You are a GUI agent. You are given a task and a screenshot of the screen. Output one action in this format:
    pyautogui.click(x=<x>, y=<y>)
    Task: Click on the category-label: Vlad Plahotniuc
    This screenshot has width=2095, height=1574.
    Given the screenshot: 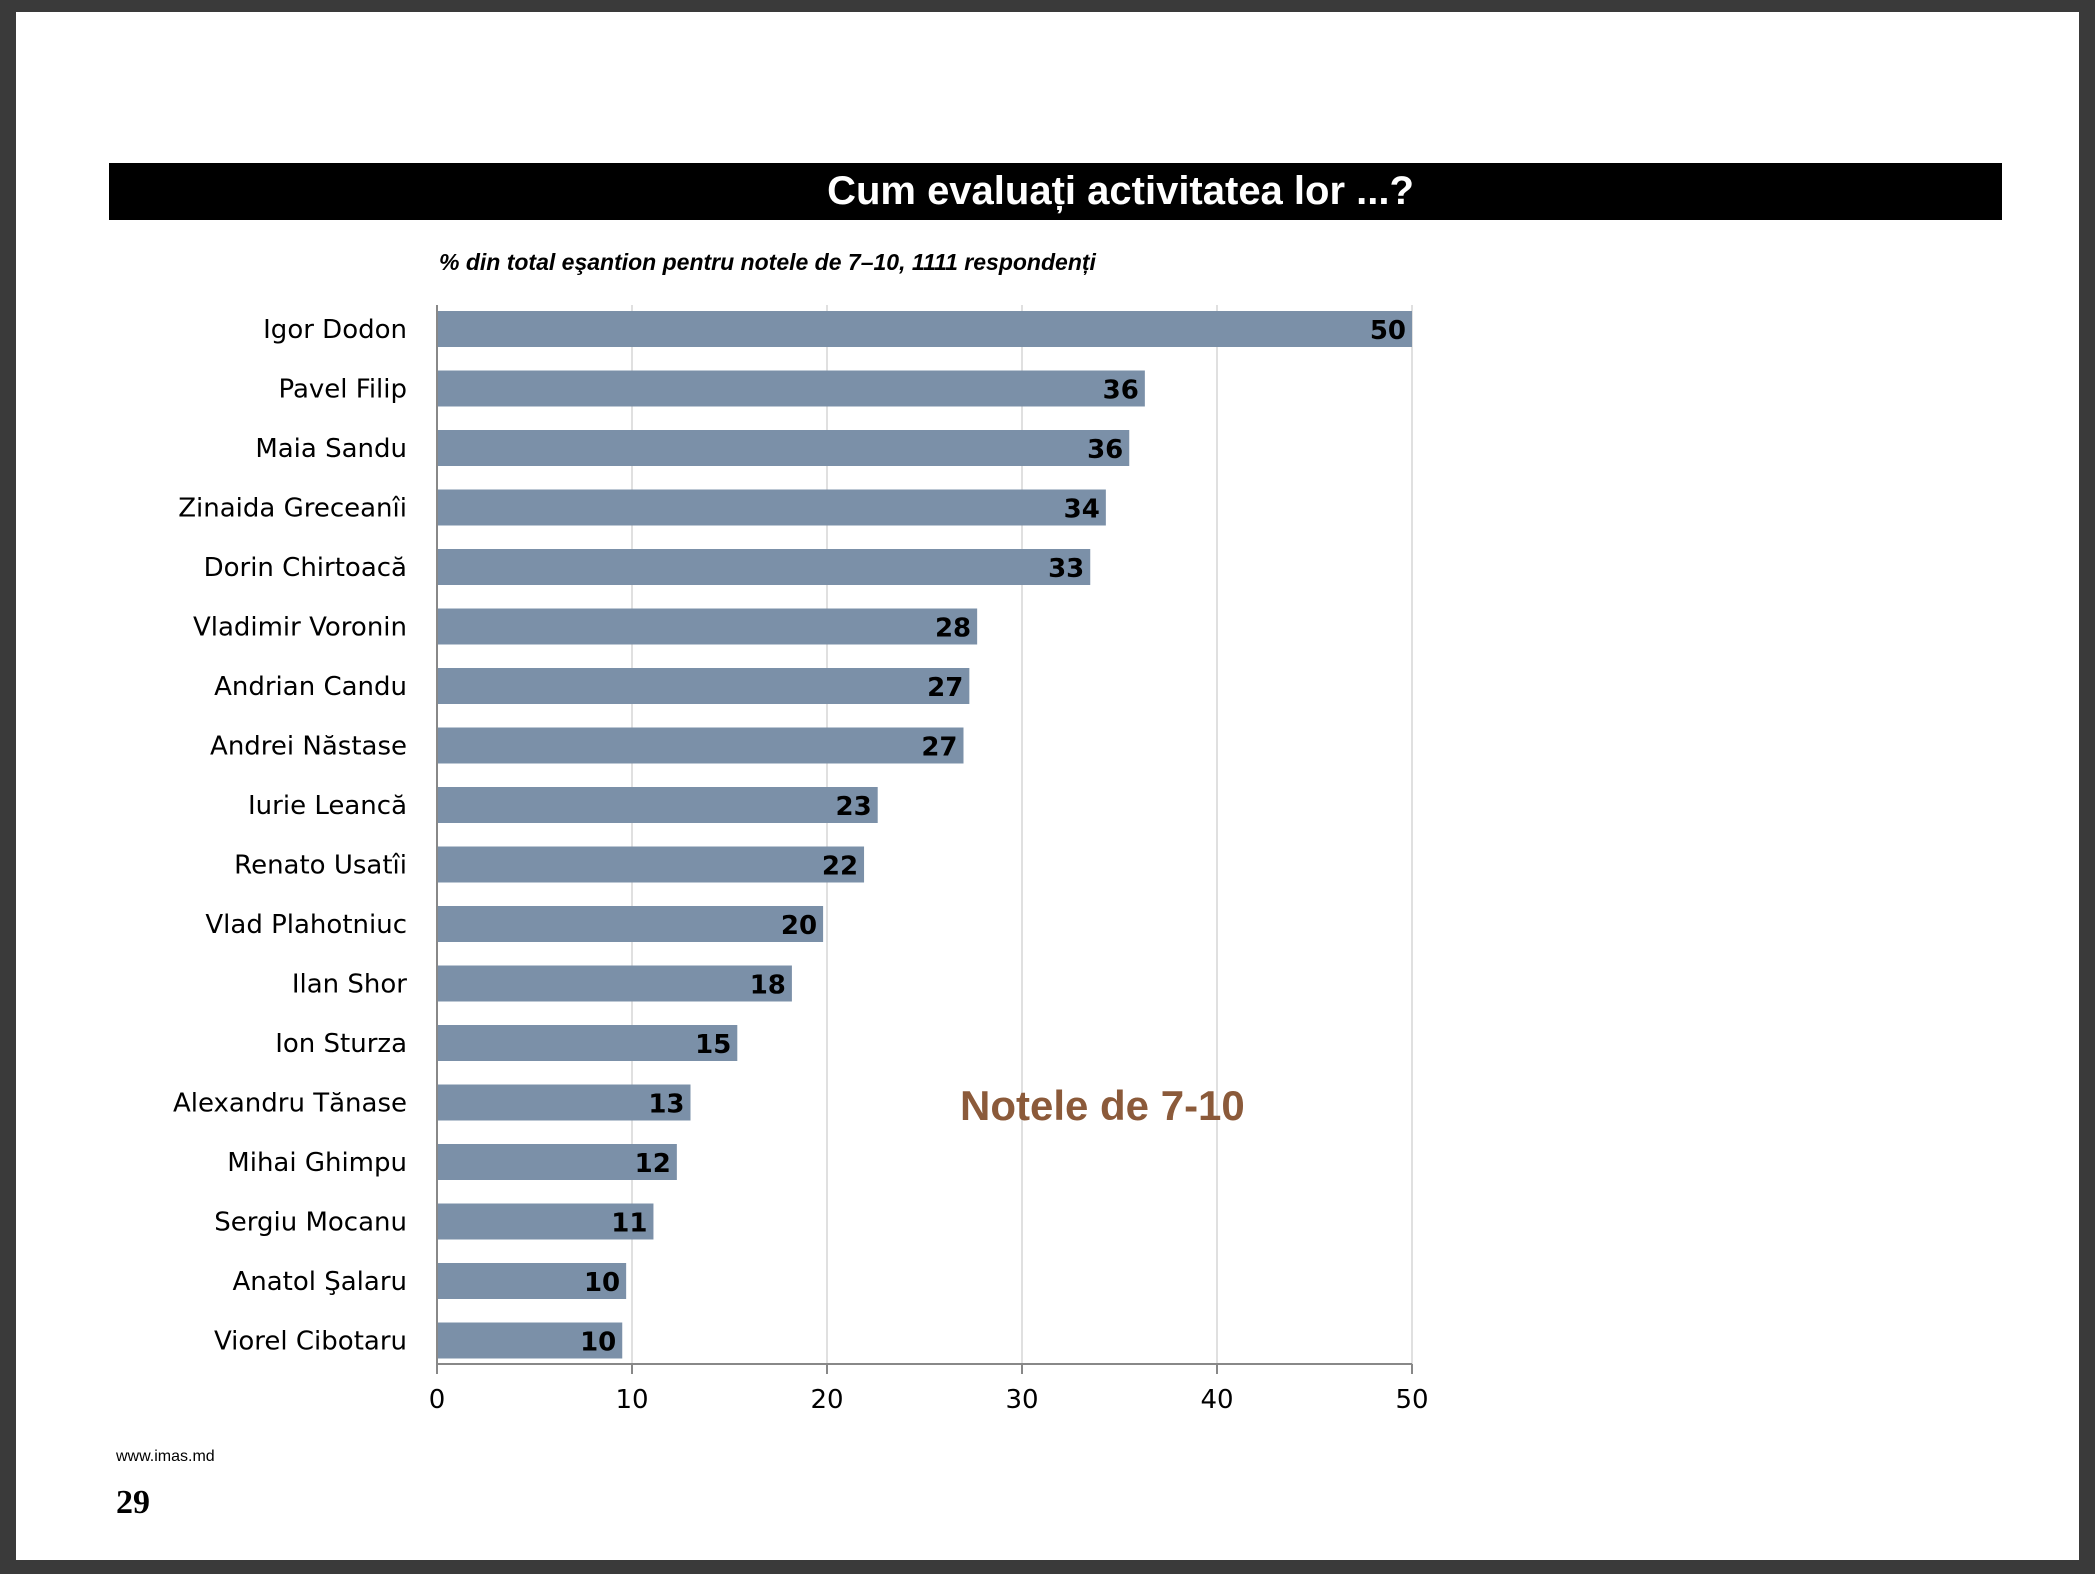 What is the action you would take?
    pyautogui.click(x=306, y=925)
    